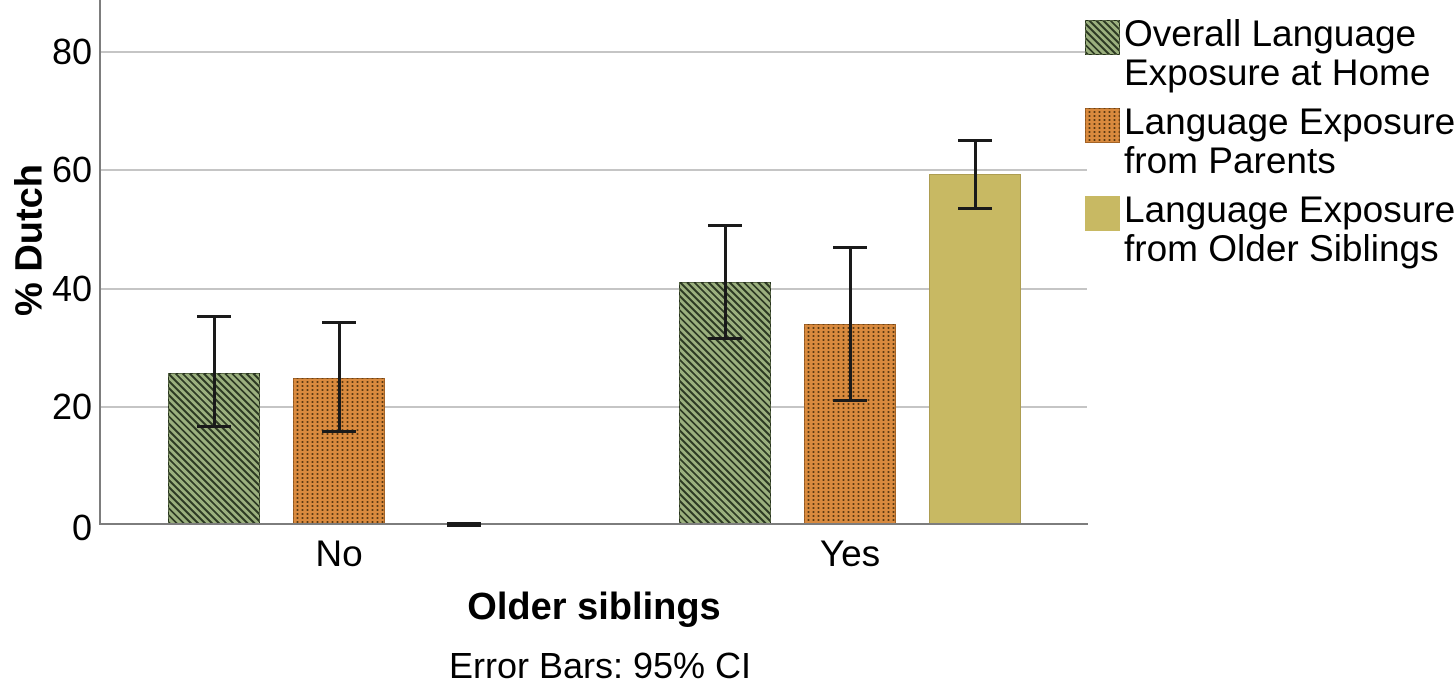 The image size is (1456, 689). I want to click on legend-label-line: from Parents, so click(1230, 160).